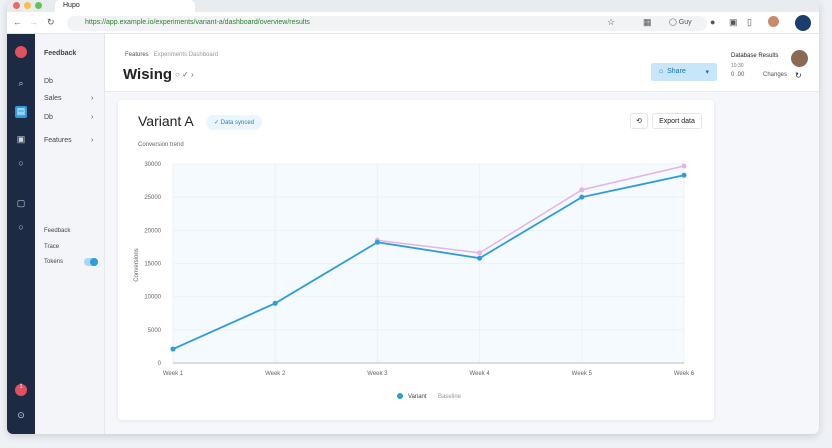 This screenshot has width=832, height=448. I want to click on y-tick-label: 10000, so click(152, 298).